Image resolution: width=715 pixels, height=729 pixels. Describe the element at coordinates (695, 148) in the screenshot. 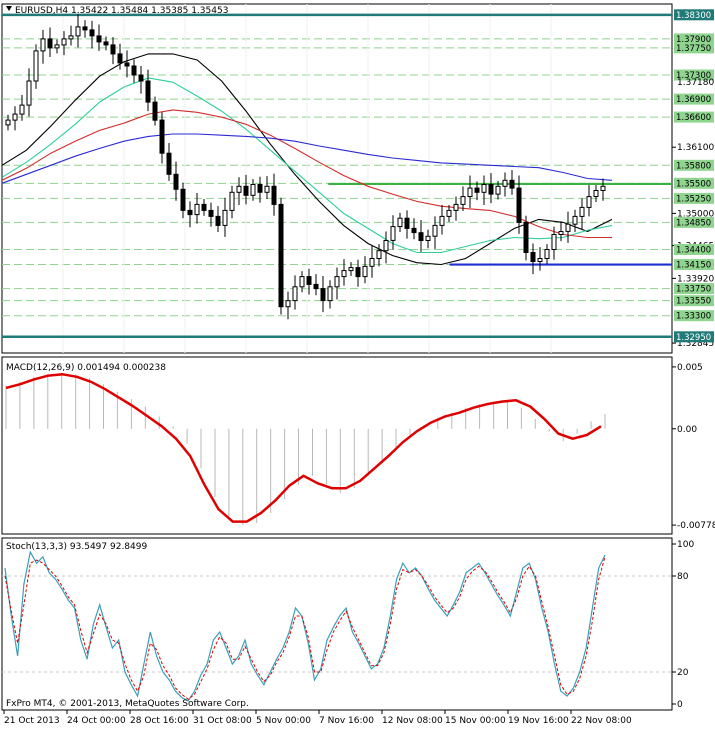

I see `price-tick-label: 1.36100` at that location.